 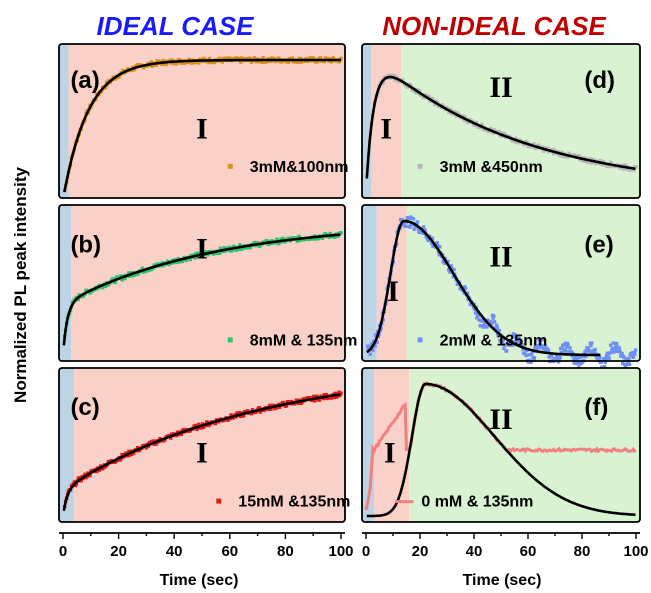 What do you see at coordinates (285, 551) in the screenshot?
I see `x-tick-label: 80` at bounding box center [285, 551].